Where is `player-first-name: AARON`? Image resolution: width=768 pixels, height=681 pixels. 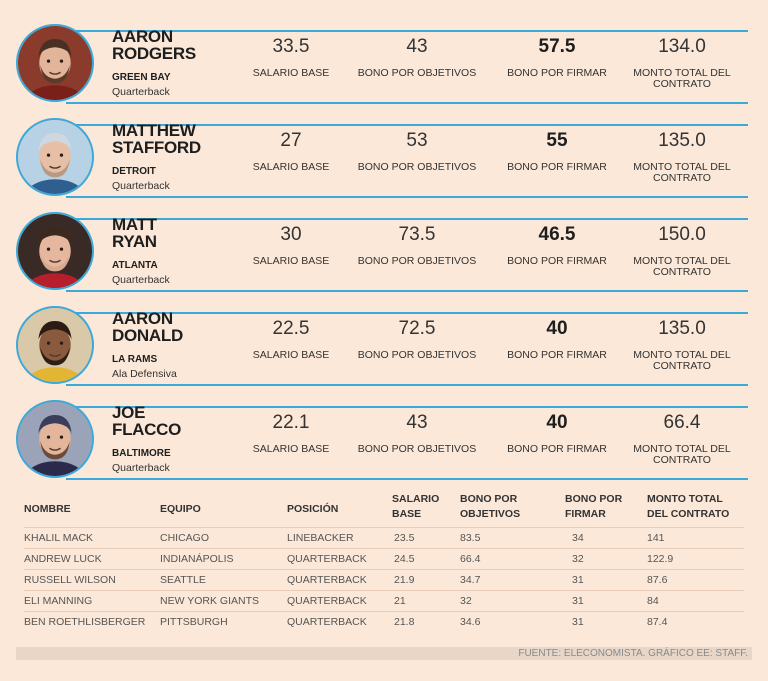 player-first-name: AARON is located at coordinates (142, 318).